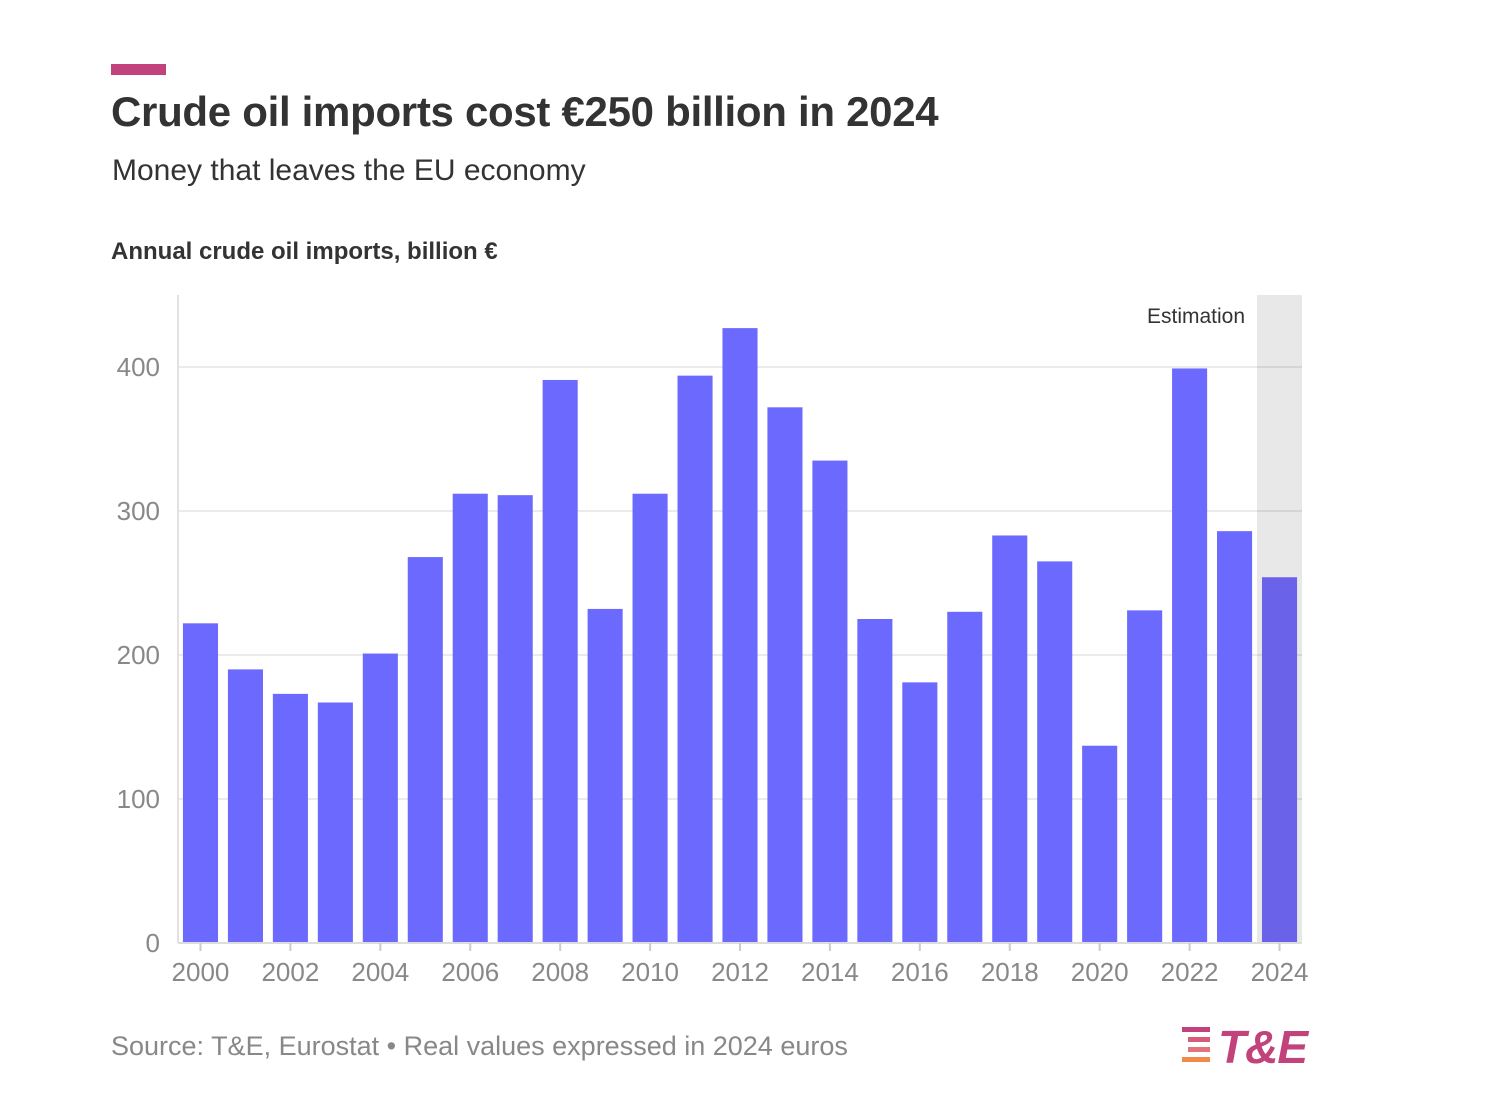 The width and height of the screenshot is (1497, 1119). Describe the element at coordinates (290, 972) in the screenshot. I see `x-tick-label: 2002` at that location.